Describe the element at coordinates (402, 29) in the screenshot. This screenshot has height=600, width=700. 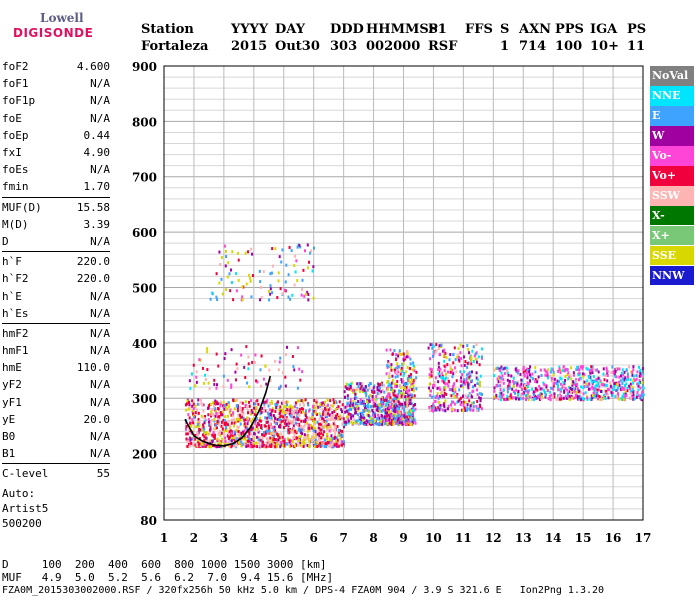
I see `header-label-hhmmss: HHMMSS` at that location.